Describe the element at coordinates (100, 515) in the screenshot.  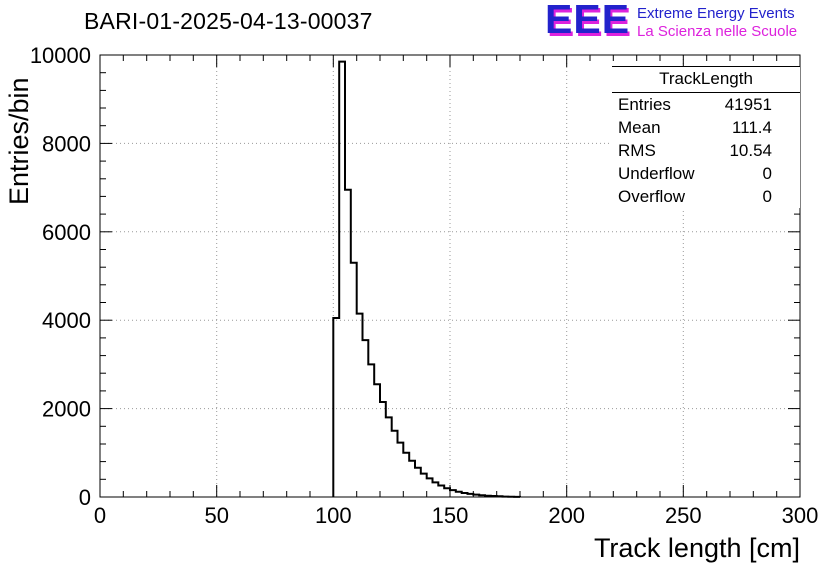
I see `x-tick-label: 0` at that location.